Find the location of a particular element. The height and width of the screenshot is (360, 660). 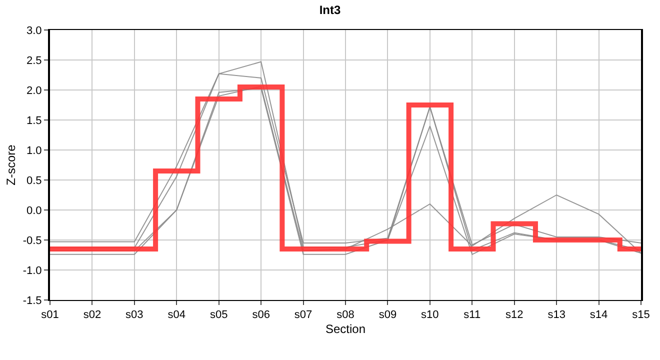

x-tick-label: s15 is located at coordinates (641, 315).